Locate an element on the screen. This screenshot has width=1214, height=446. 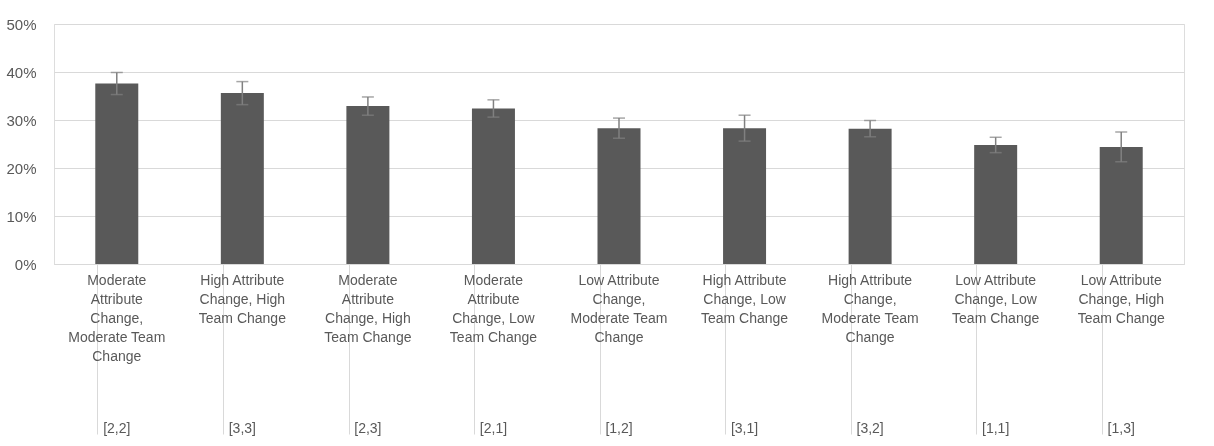
x-tick-label: Low Attribute Change, Low Team Change is located at coordinates (996, 299).